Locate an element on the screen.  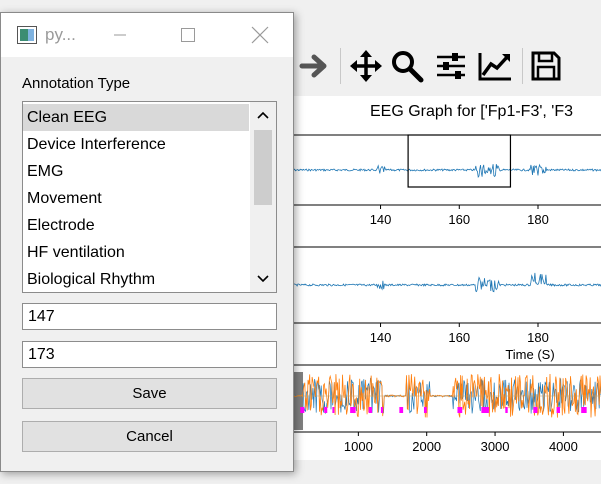
pan-icon is located at coordinates (366, 66).